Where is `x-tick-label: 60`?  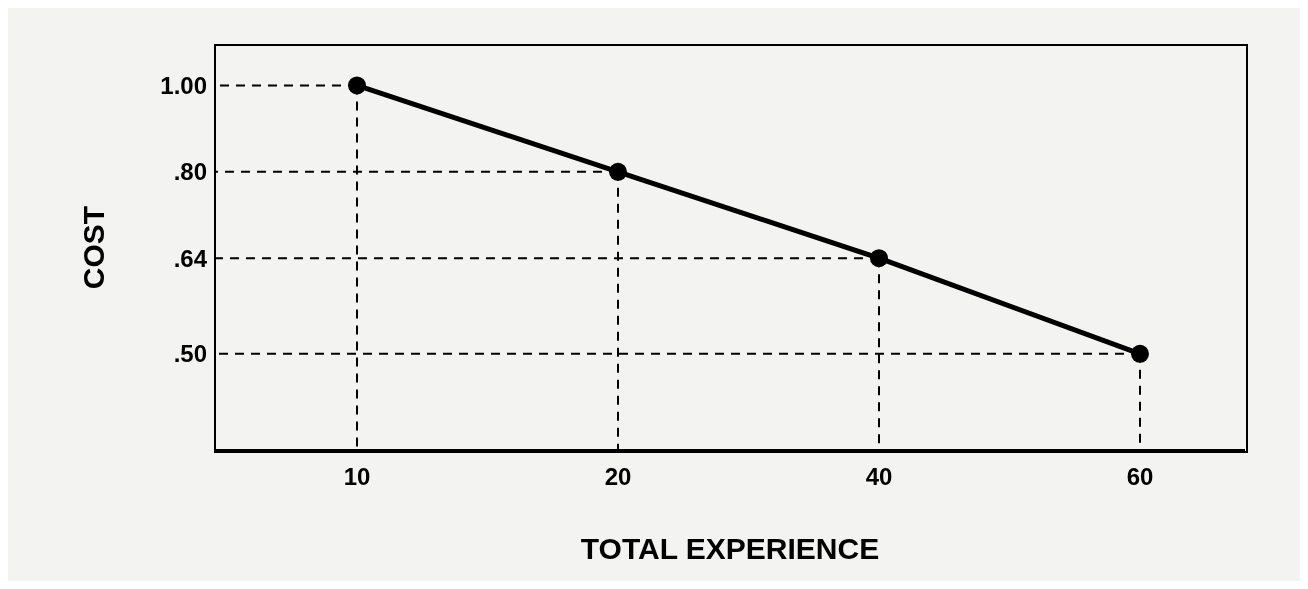 x-tick-label: 60 is located at coordinates (1140, 477).